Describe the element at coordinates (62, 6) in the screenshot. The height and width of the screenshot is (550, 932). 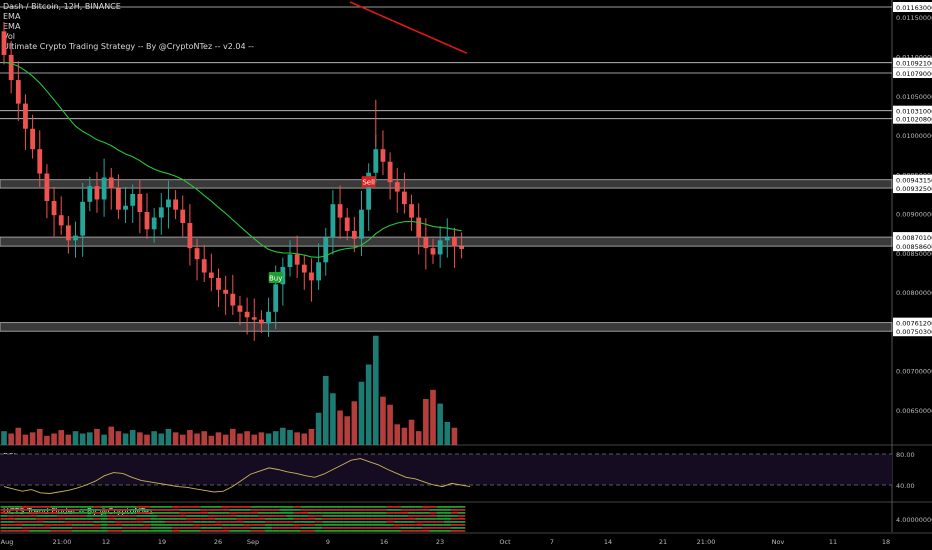
I see `symbol-title: Dash / Bitcoin, 12H, BINANCE` at that location.